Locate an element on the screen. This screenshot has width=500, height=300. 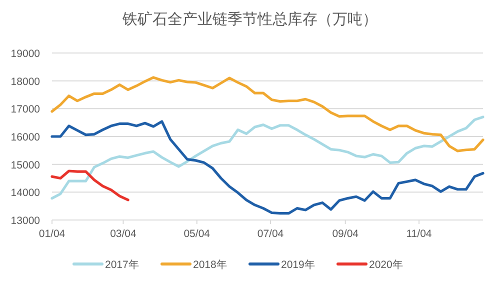
x-tick-label: 05/04 is located at coordinates (197, 234).